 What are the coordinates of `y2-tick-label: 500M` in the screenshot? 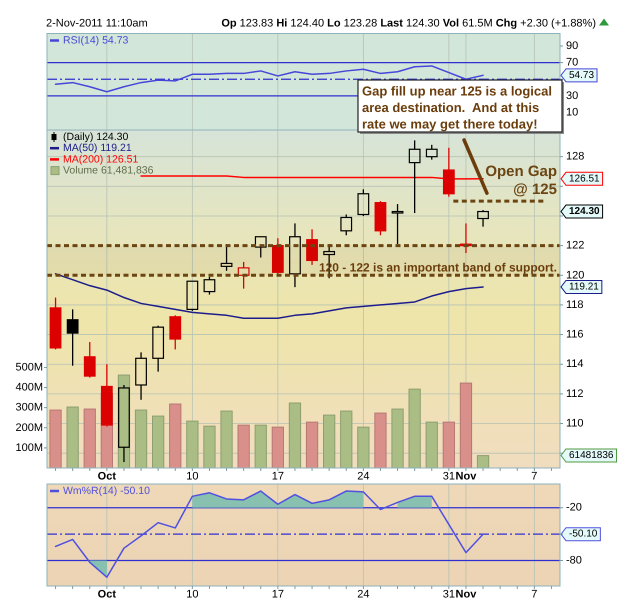 It's located at (29, 367).